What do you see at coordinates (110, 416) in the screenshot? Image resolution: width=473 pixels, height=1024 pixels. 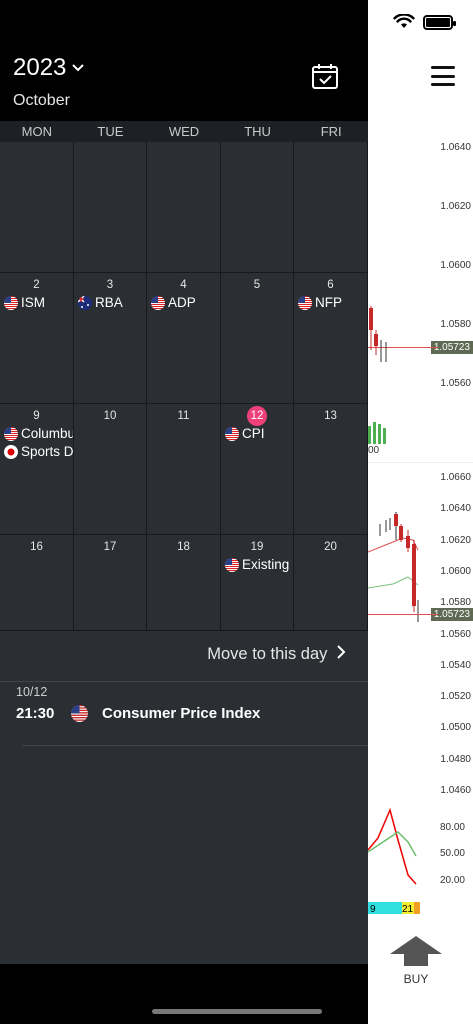 I see `day-number: 10` at bounding box center [110, 416].